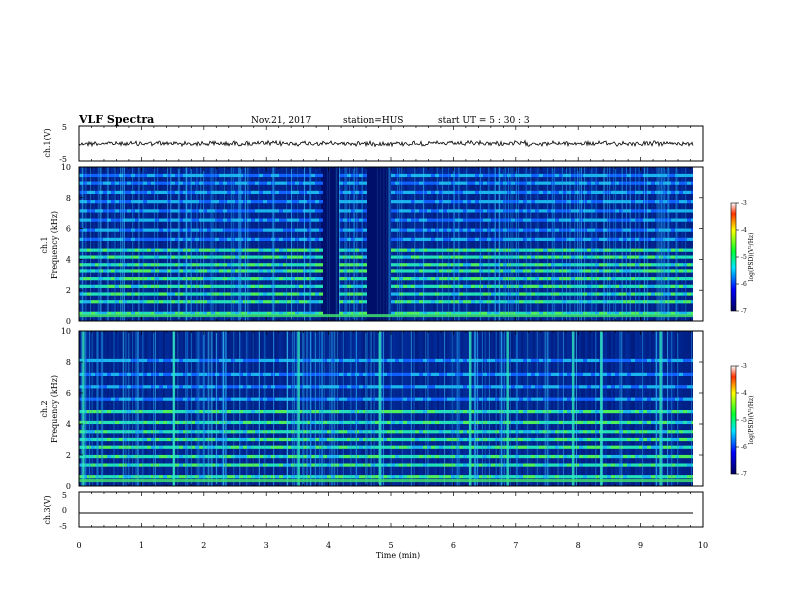  I want to click on ch1-waveform-panel: 5 -5 ch.1(V), so click(373, 143).